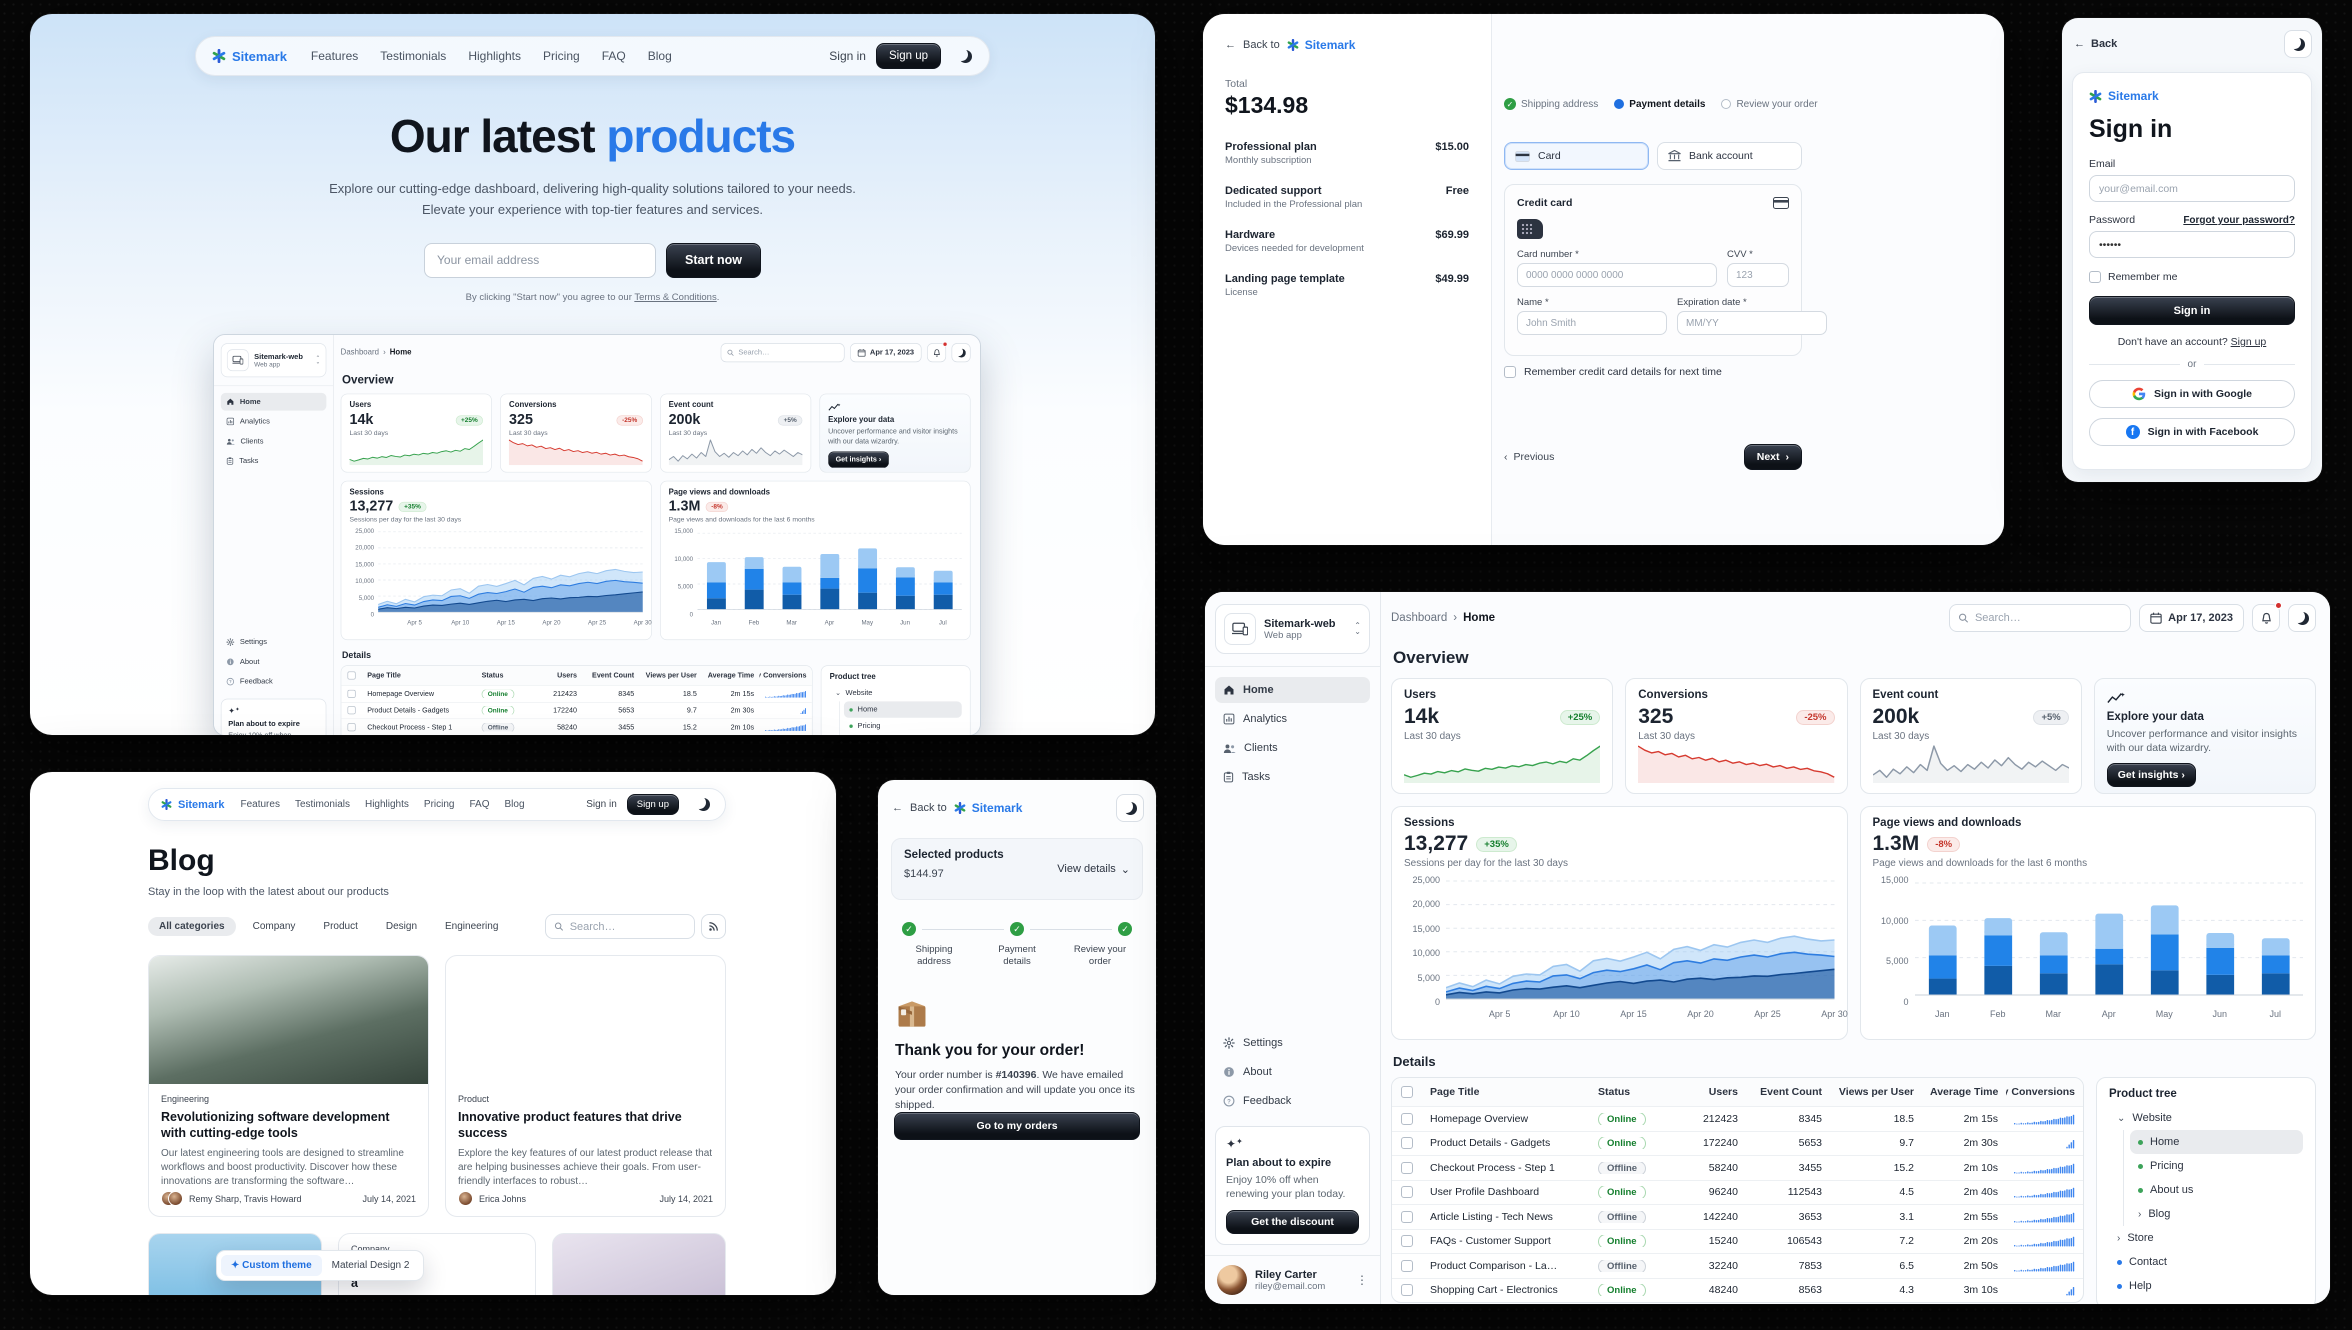 This screenshot has height=1330, width=2352. Describe the element at coordinates (2192, 394) in the screenshot. I see `google-signin-button: Sign in with Google` at that location.